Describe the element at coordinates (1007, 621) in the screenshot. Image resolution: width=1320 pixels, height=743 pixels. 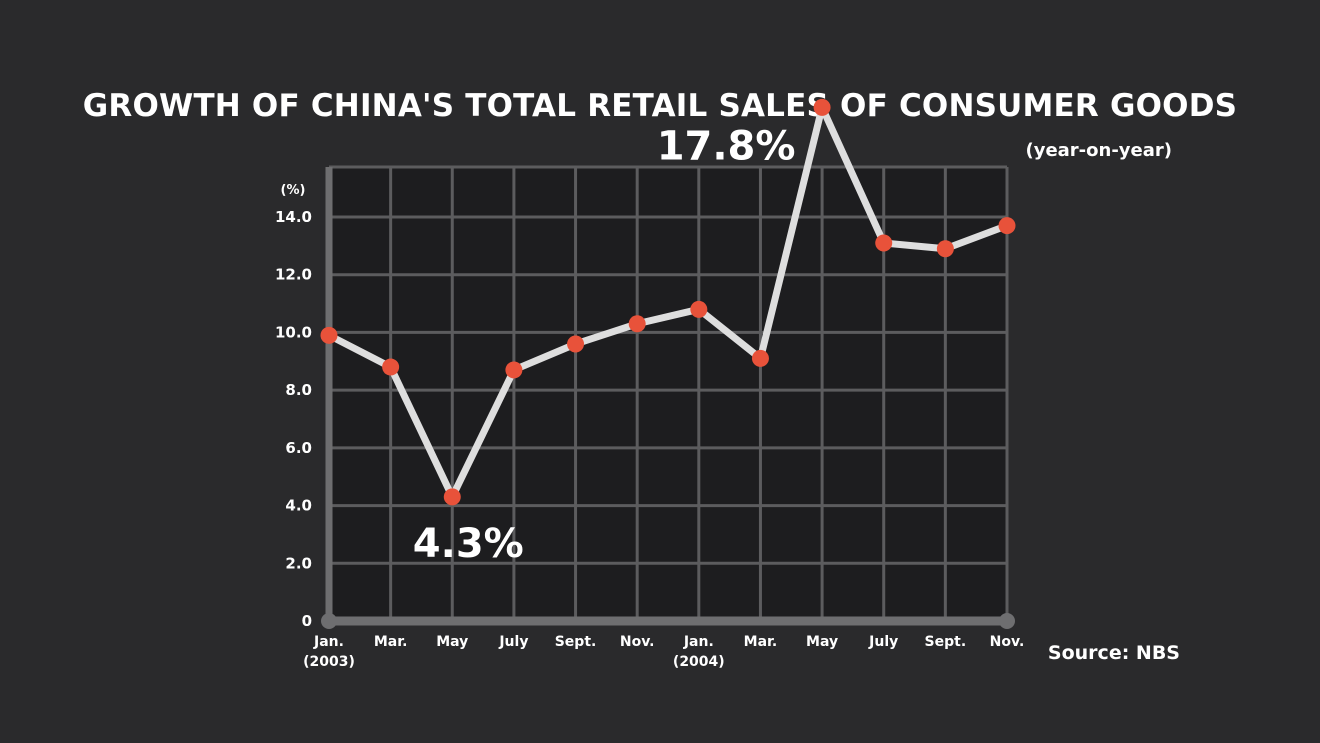
I see `axis-end-cap` at that location.